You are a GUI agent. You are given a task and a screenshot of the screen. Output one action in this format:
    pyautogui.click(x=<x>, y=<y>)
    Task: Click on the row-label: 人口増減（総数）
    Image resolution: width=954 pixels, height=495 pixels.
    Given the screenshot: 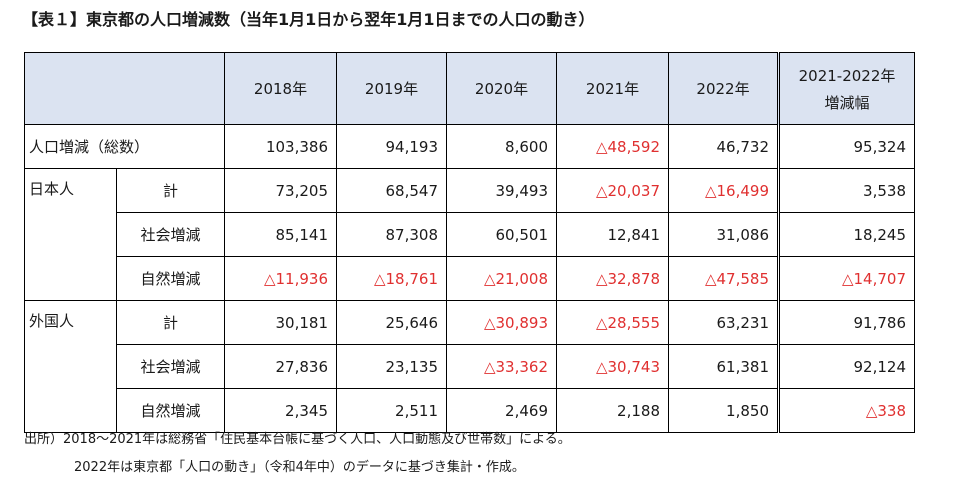 What is the action you would take?
    pyautogui.click(x=124, y=146)
    